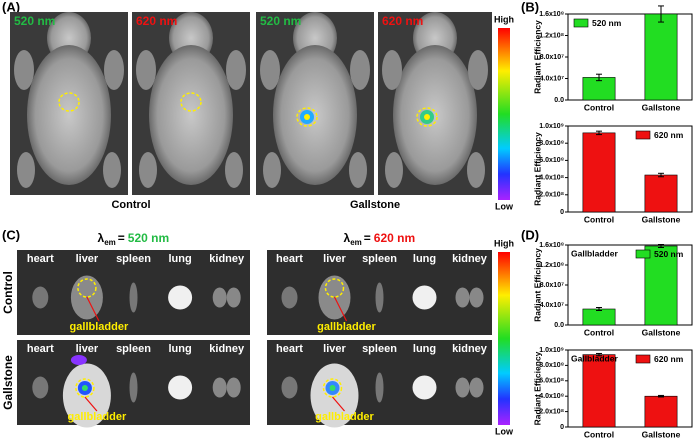  Describe the element at coordinates (121, 238) in the screenshot. I see `heading-part: =` at that location.